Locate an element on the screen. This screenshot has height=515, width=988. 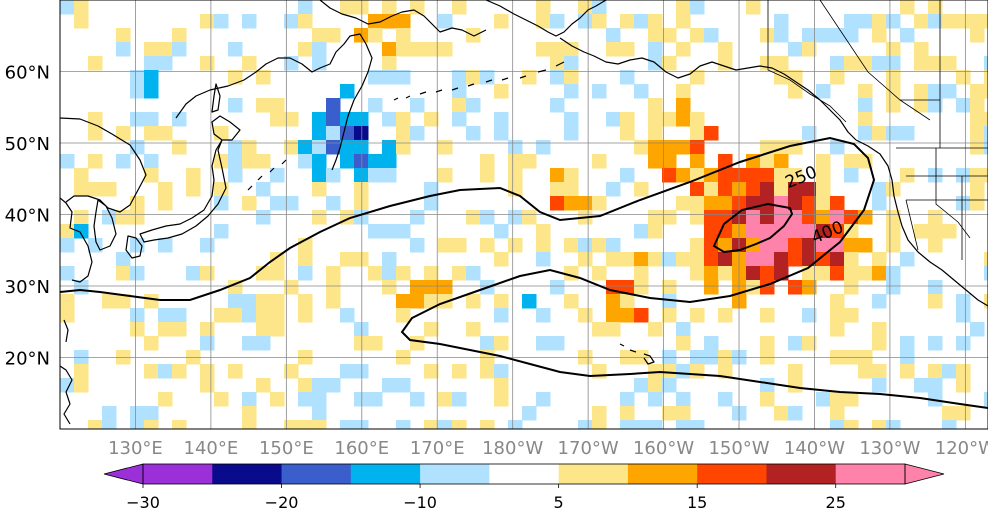
political-borders is located at coordinates (877, 130).